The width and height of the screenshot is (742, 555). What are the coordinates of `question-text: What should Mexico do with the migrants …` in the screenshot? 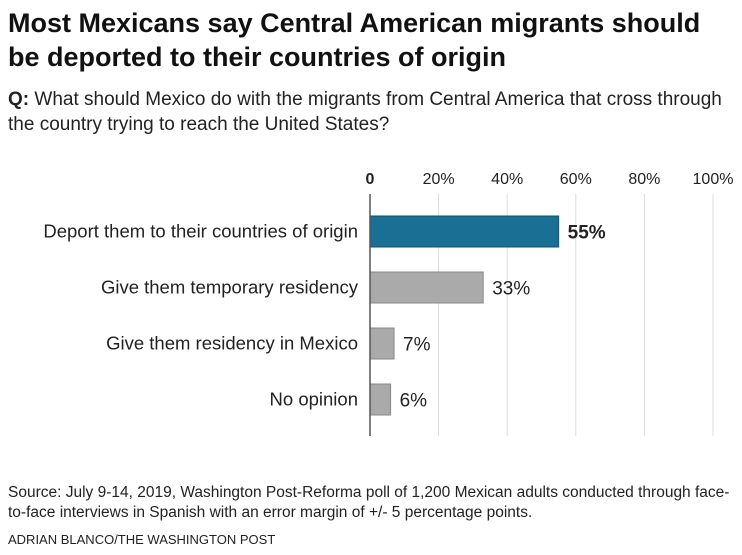 It's located at (365, 112).